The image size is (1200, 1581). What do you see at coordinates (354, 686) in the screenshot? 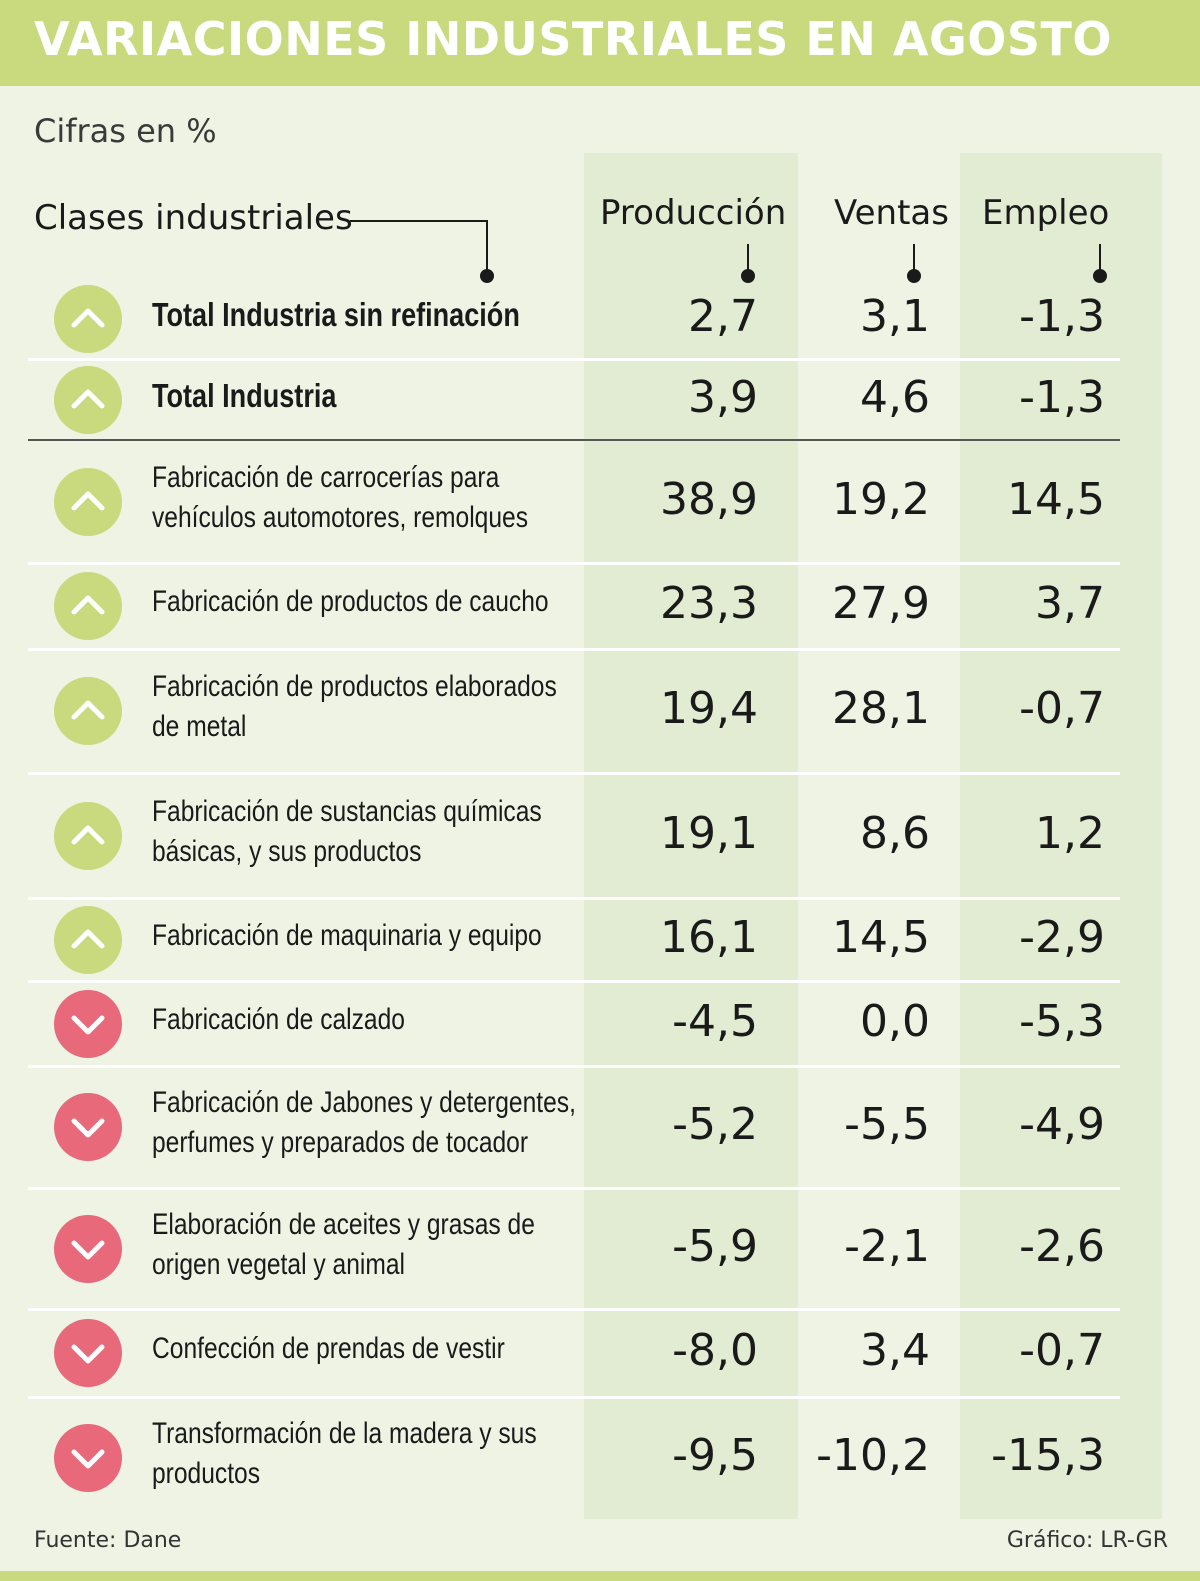
I see `row-label-line: Fabricación de productos elaborados` at bounding box center [354, 686].